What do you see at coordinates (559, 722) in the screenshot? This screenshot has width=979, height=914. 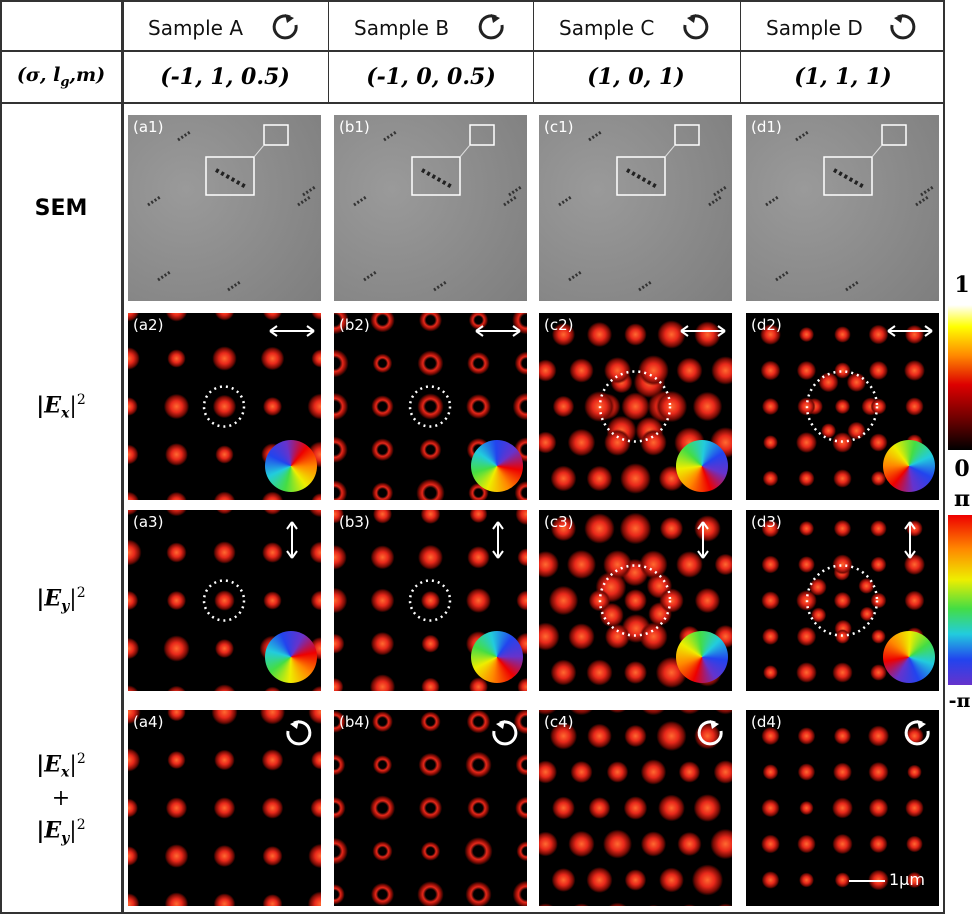 I see `panel-label: (c4)` at bounding box center [559, 722].